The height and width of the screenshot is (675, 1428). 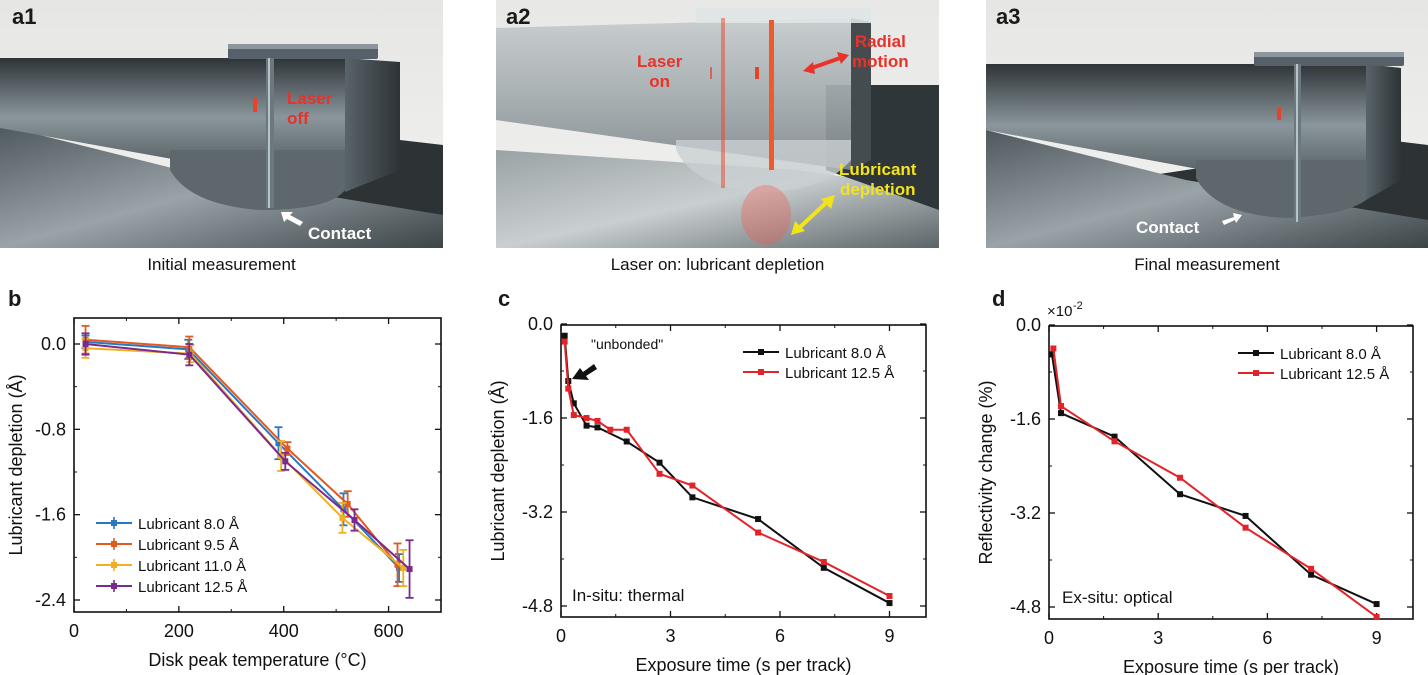 What do you see at coordinates (660, 71) in the screenshot?
I see `laser-on-label: Laser on` at bounding box center [660, 71].